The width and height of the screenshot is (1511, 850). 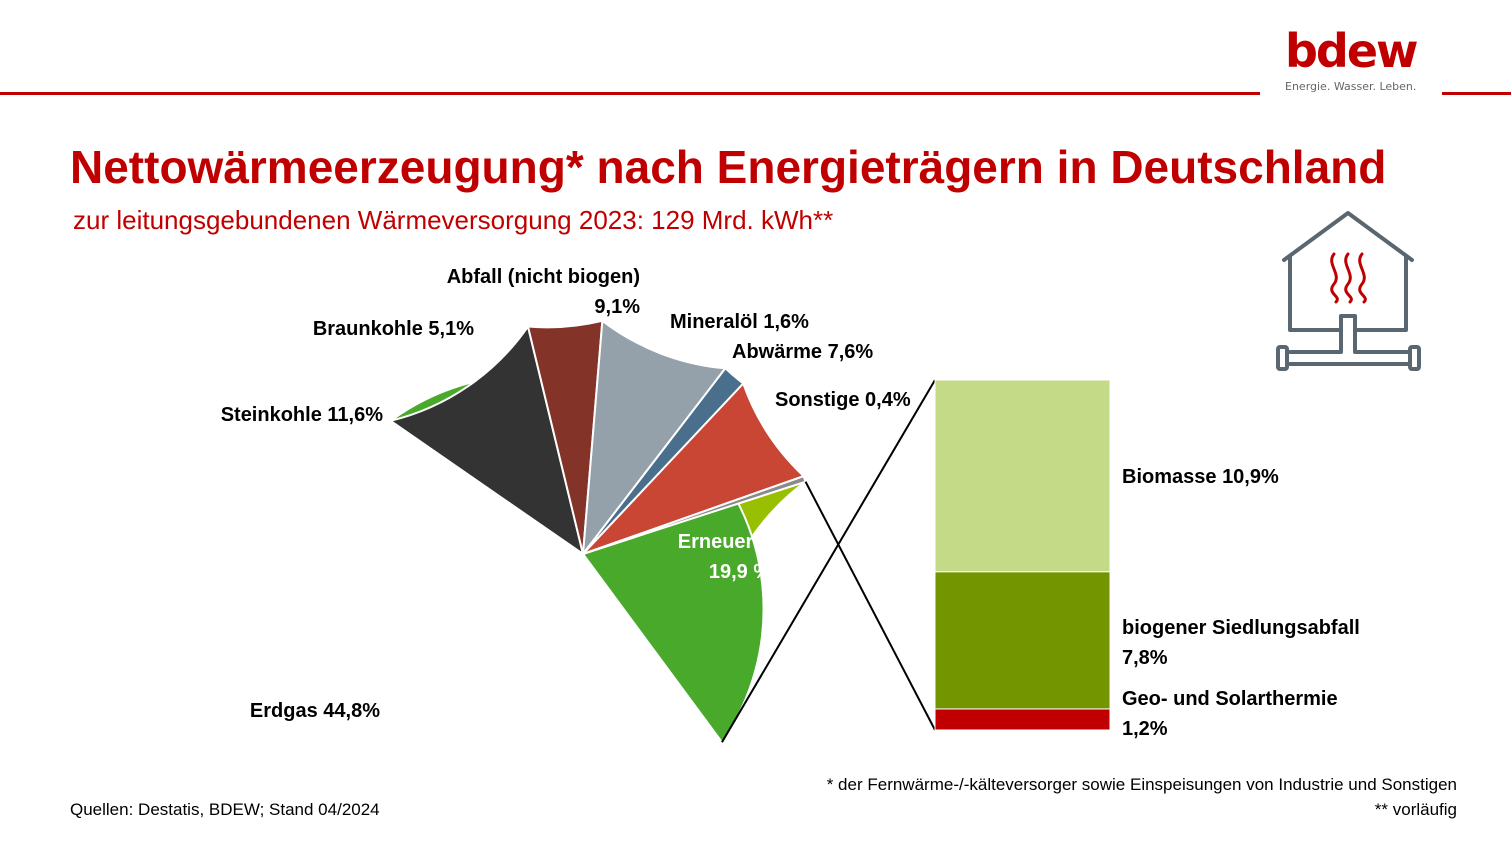 What do you see at coordinates (543, 277) in the screenshot?
I see `label-abfall-name: Abfall (nicht biogen)` at bounding box center [543, 277].